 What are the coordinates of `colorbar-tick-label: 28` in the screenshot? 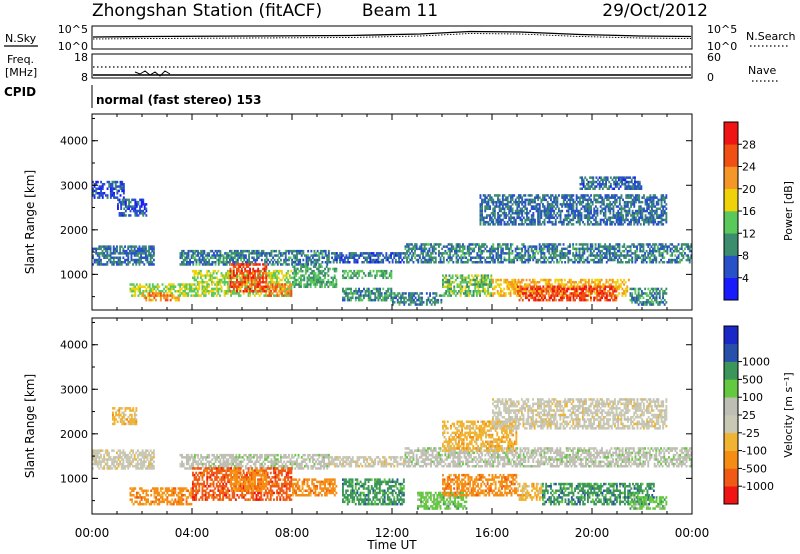 It's located at (749, 144).